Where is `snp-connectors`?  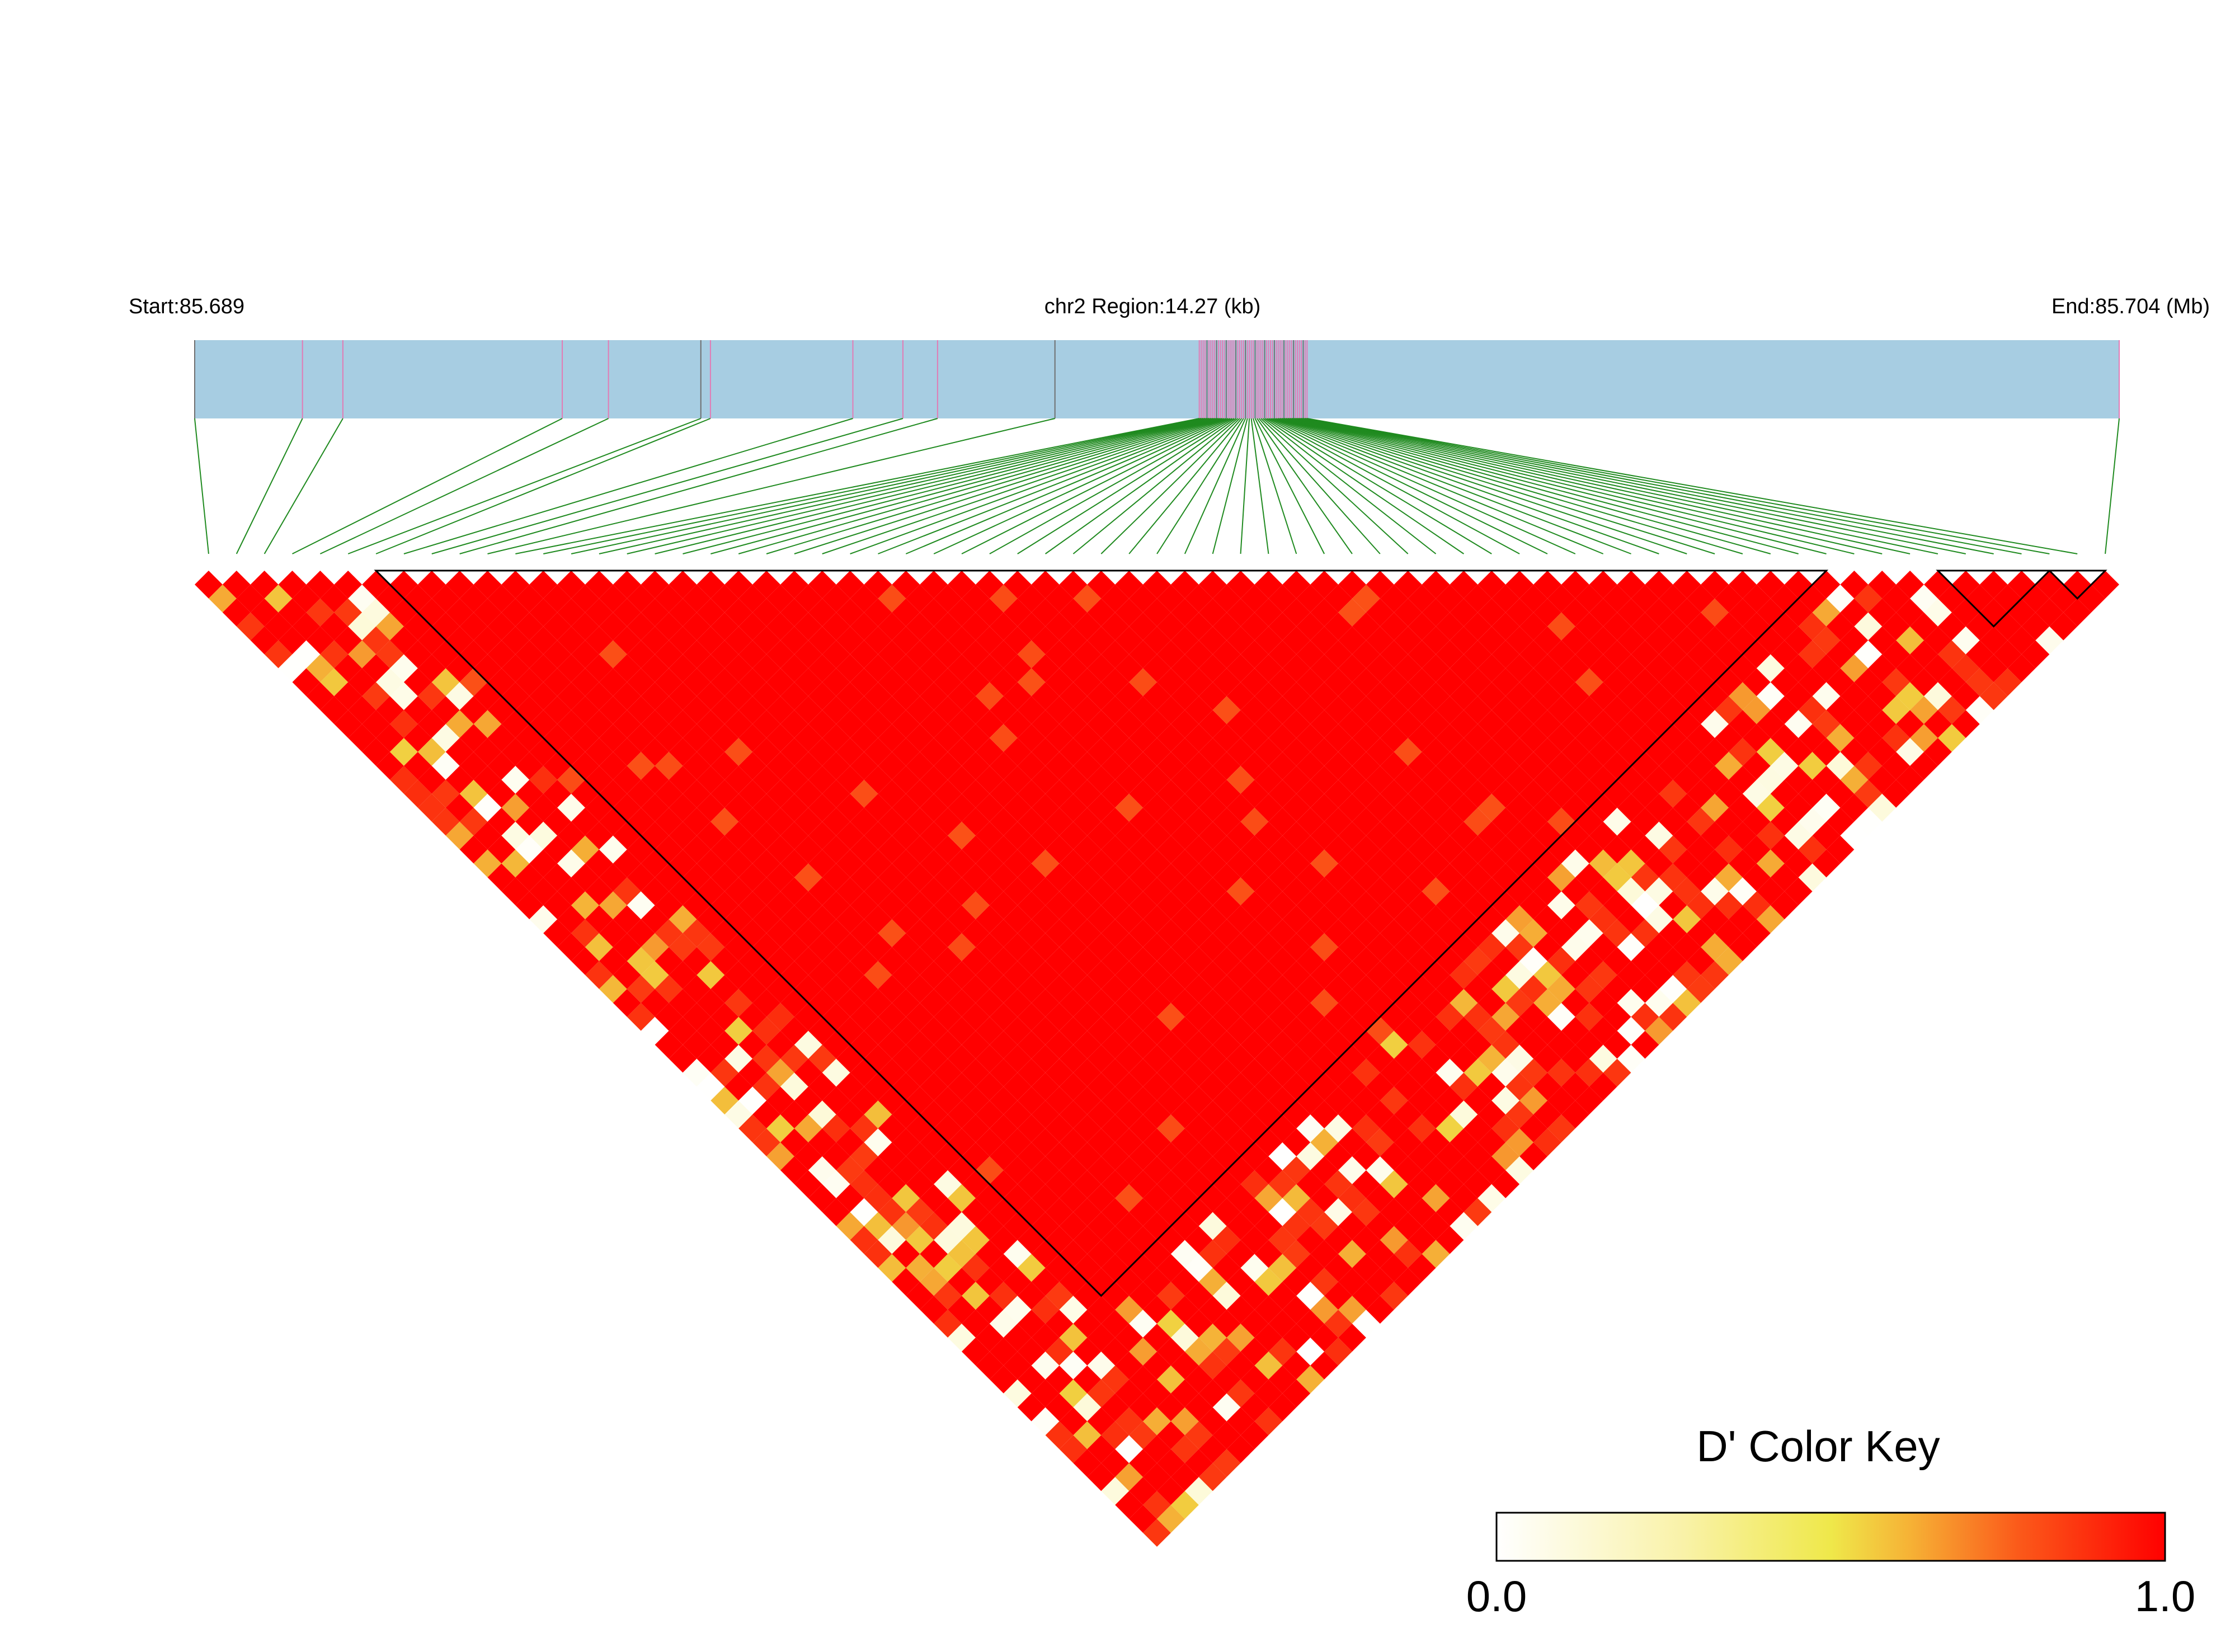
snp-connectors is located at coordinates (1157, 486).